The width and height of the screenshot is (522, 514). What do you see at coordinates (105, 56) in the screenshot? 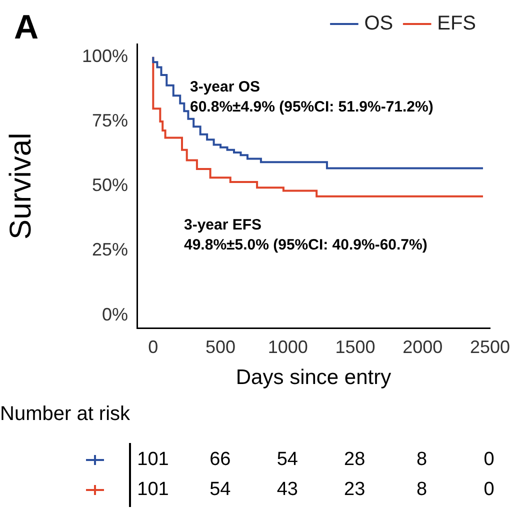
I see `y-tick-label: 100%` at bounding box center [105, 56].